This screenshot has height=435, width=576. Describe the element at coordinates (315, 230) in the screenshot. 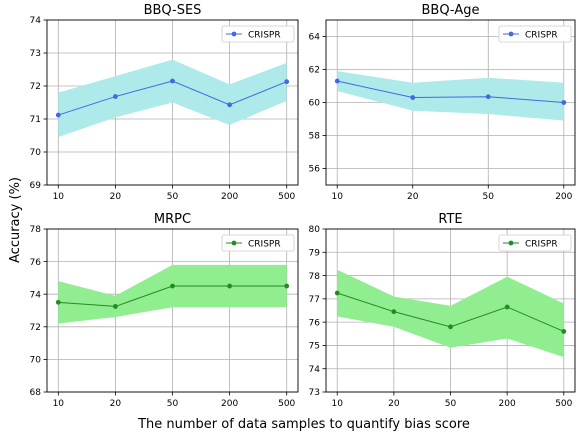

I see `y-tick-label: 80` at that location.